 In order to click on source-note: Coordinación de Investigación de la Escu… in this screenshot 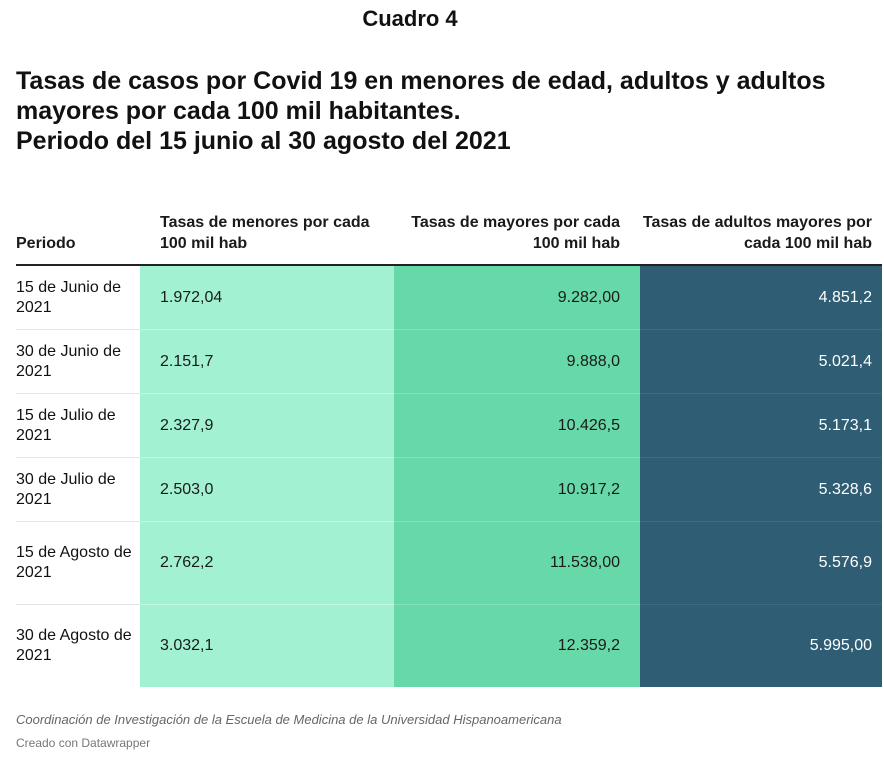, I will do `click(289, 719)`.